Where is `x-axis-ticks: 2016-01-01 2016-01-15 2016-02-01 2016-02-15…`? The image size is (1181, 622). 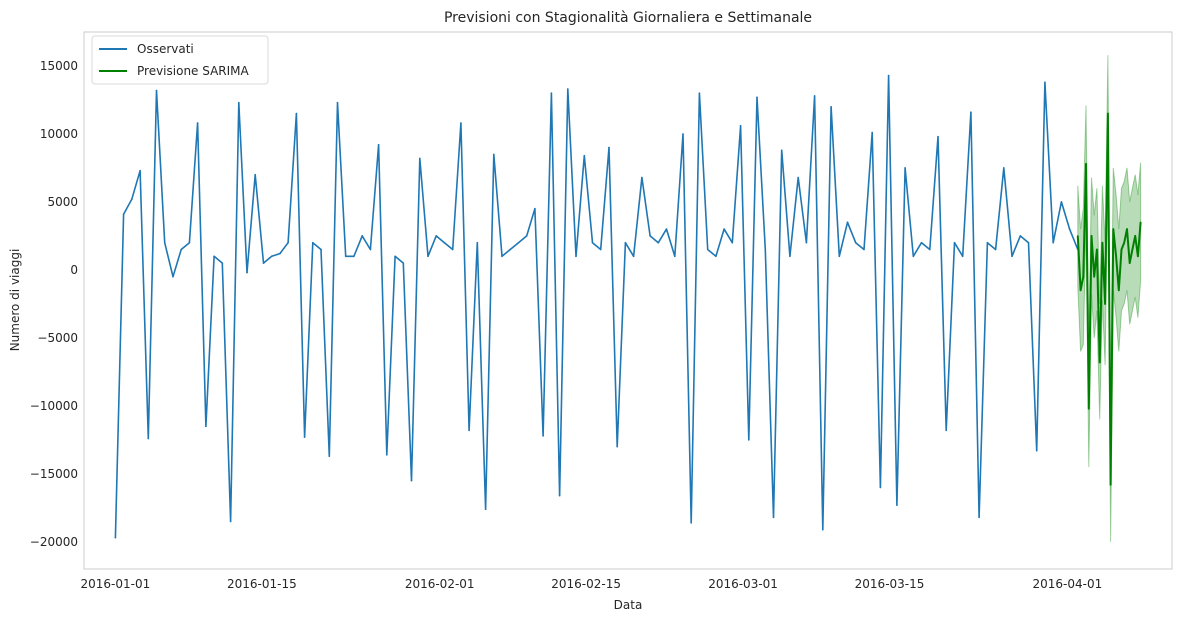
x-axis-ticks: 2016-01-01 2016-01-15 2016-02-01 2016-02-15… is located at coordinates (592, 584).